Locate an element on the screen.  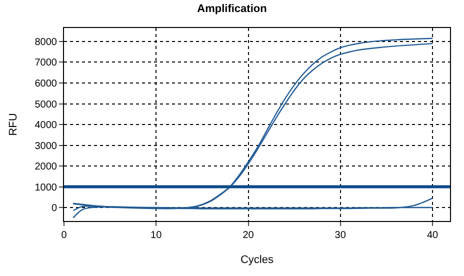
x-axis-title: Cycles is located at coordinates (257, 260).